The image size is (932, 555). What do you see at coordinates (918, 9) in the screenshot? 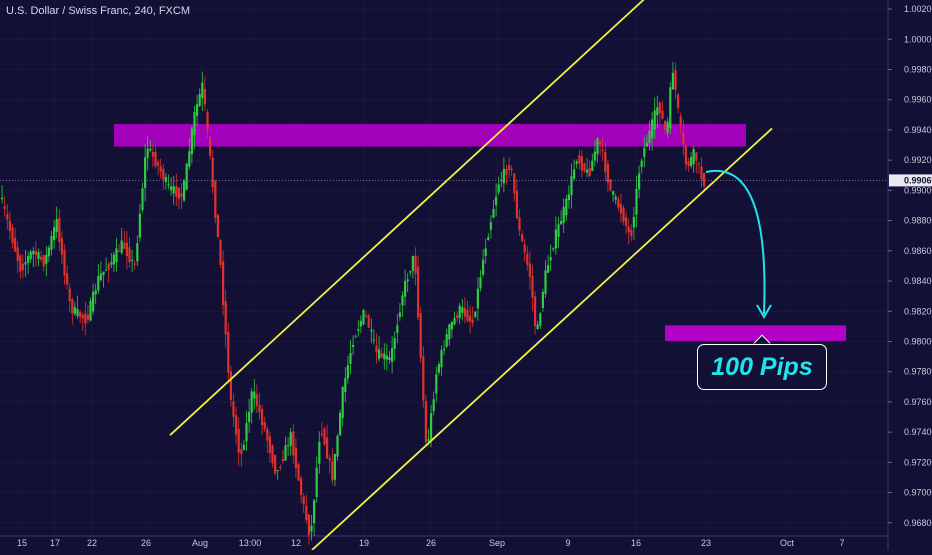
I see `y-tick-label: 1.00200` at bounding box center [918, 9].